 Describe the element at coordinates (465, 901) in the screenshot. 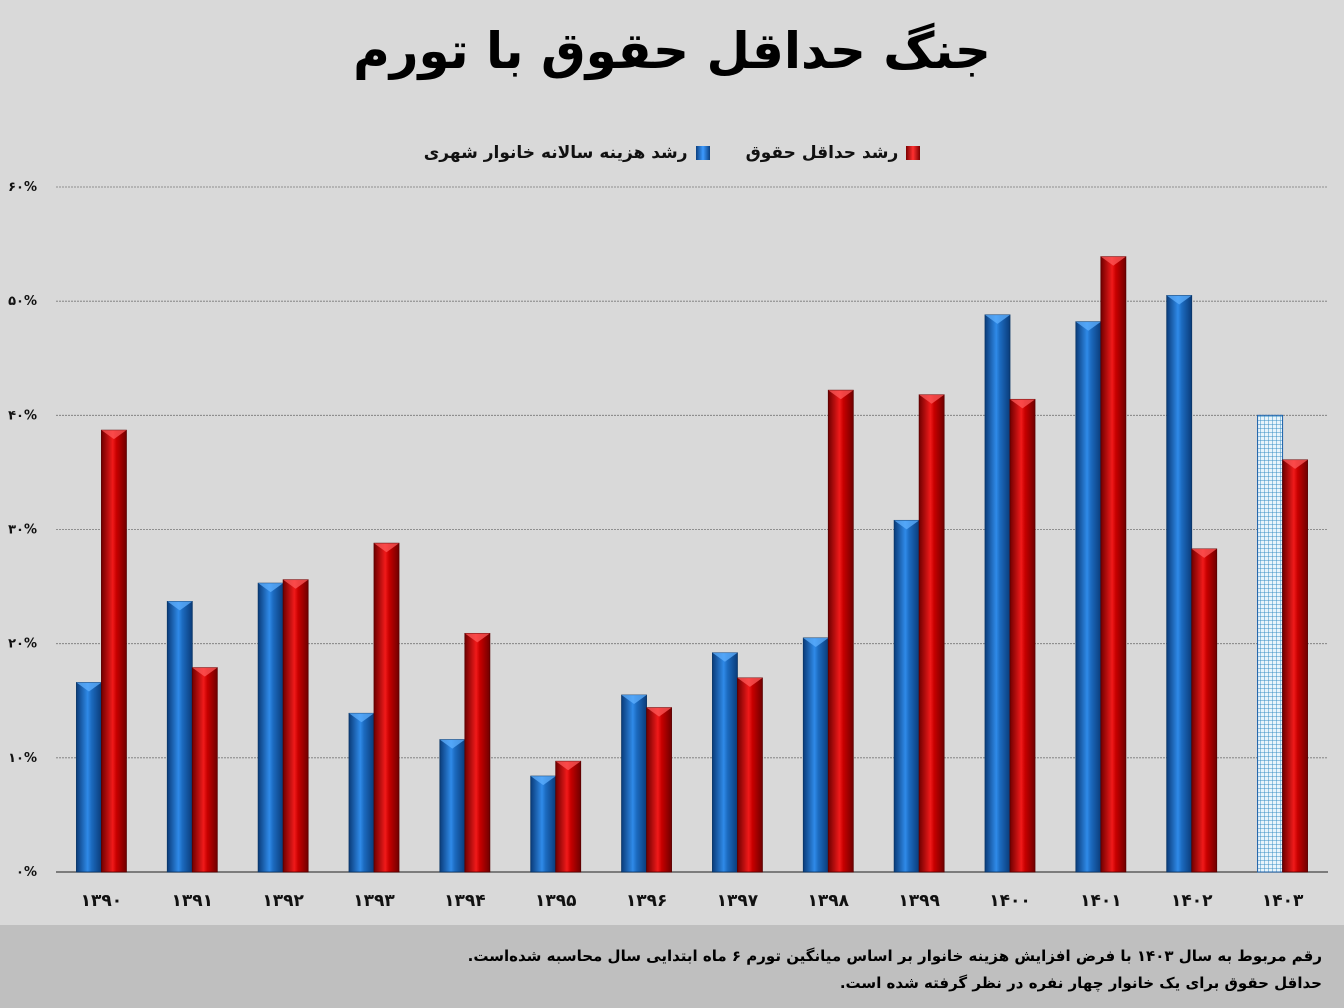

I see `x-tick-label: ۱۳۹۴` at that location.